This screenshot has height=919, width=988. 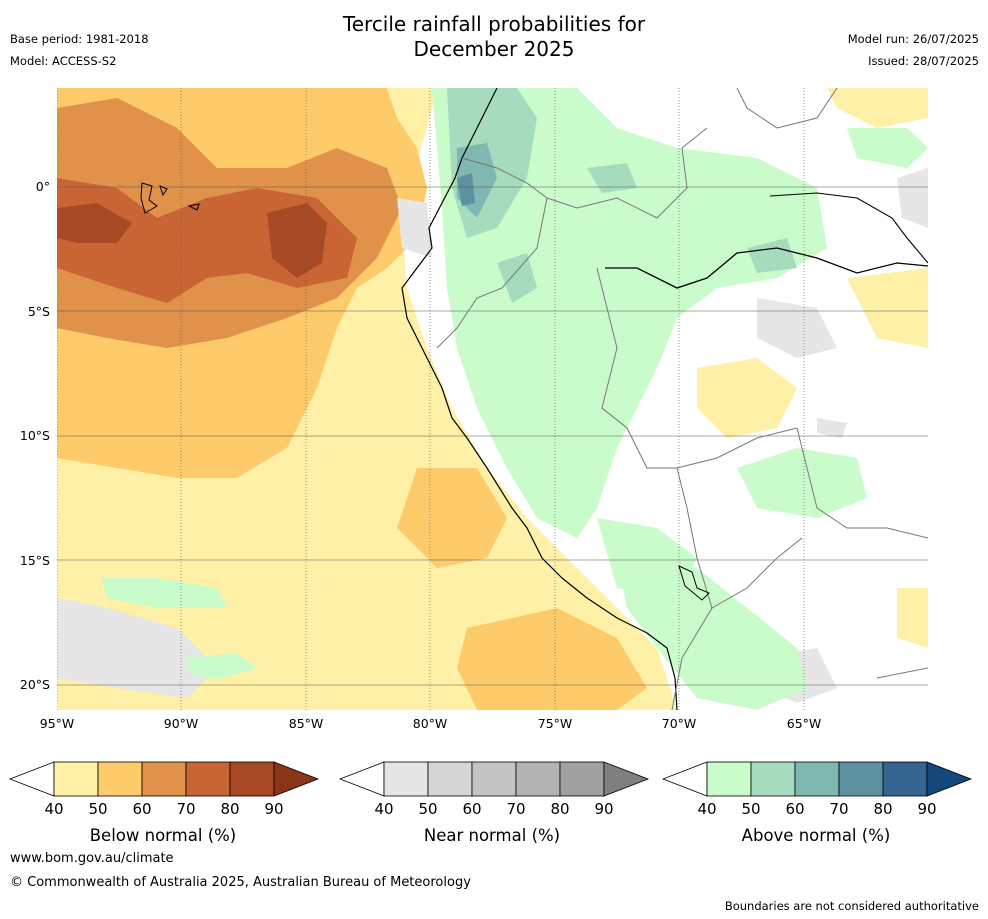 I want to click on lat-label-10s: 10°S, so click(x=34, y=435).